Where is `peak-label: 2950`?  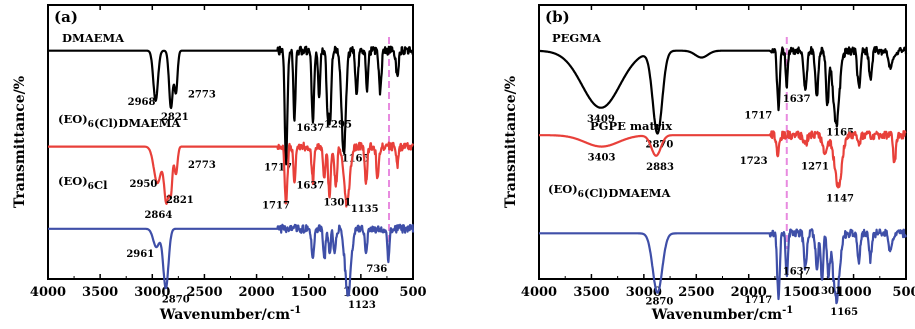
peak-label: 2950 is located at coordinates (144, 184).